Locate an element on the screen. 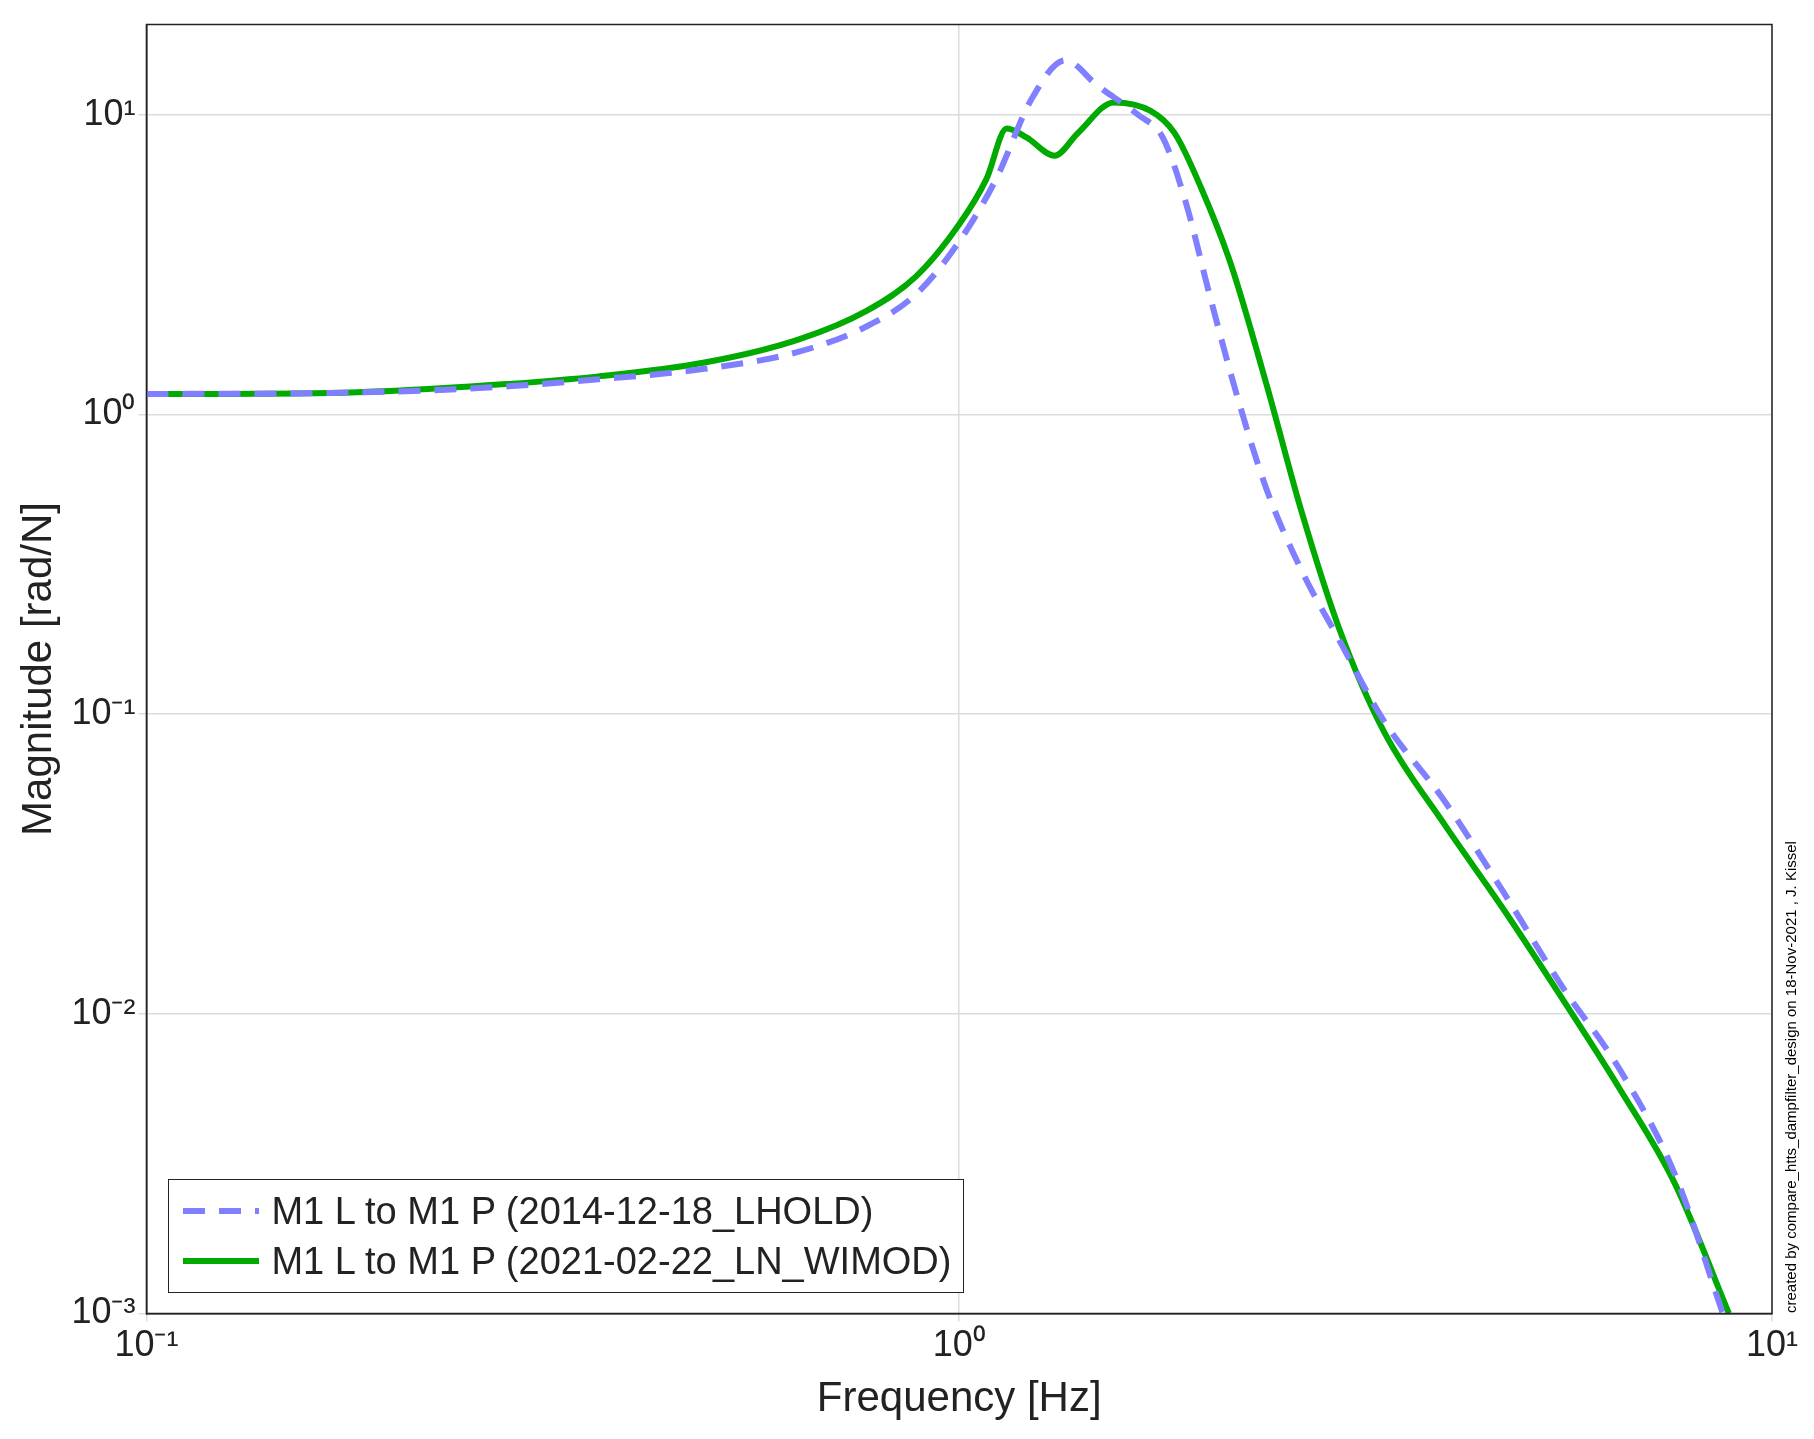 The height and width of the screenshot is (1439, 1814). text: created by compare_htts_dampfilter_design on 18-Nov-2021 , J. Kissel is located at coordinates (1790, 1077).